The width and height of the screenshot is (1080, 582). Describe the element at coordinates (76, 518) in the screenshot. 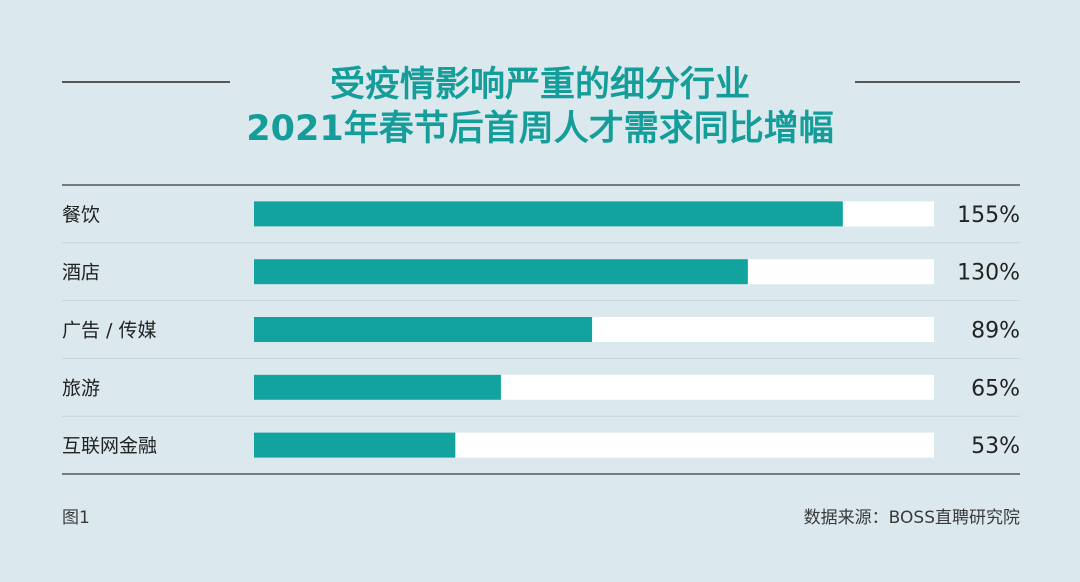

I see `figure-label: 图1` at that location.